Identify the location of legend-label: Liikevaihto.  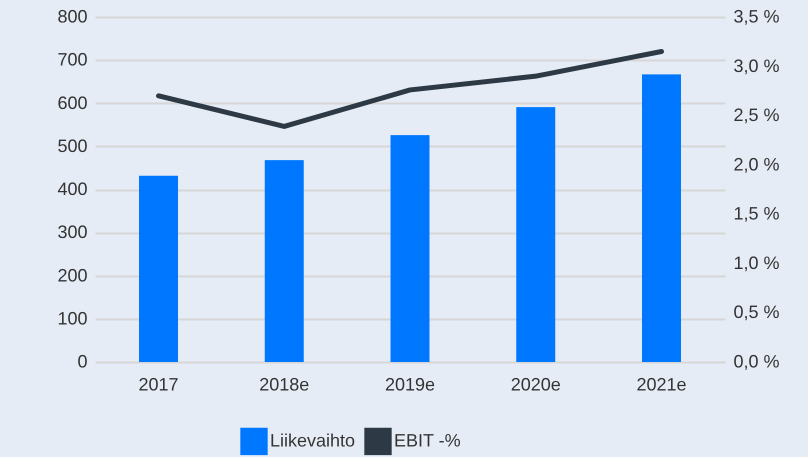
(313, 440).